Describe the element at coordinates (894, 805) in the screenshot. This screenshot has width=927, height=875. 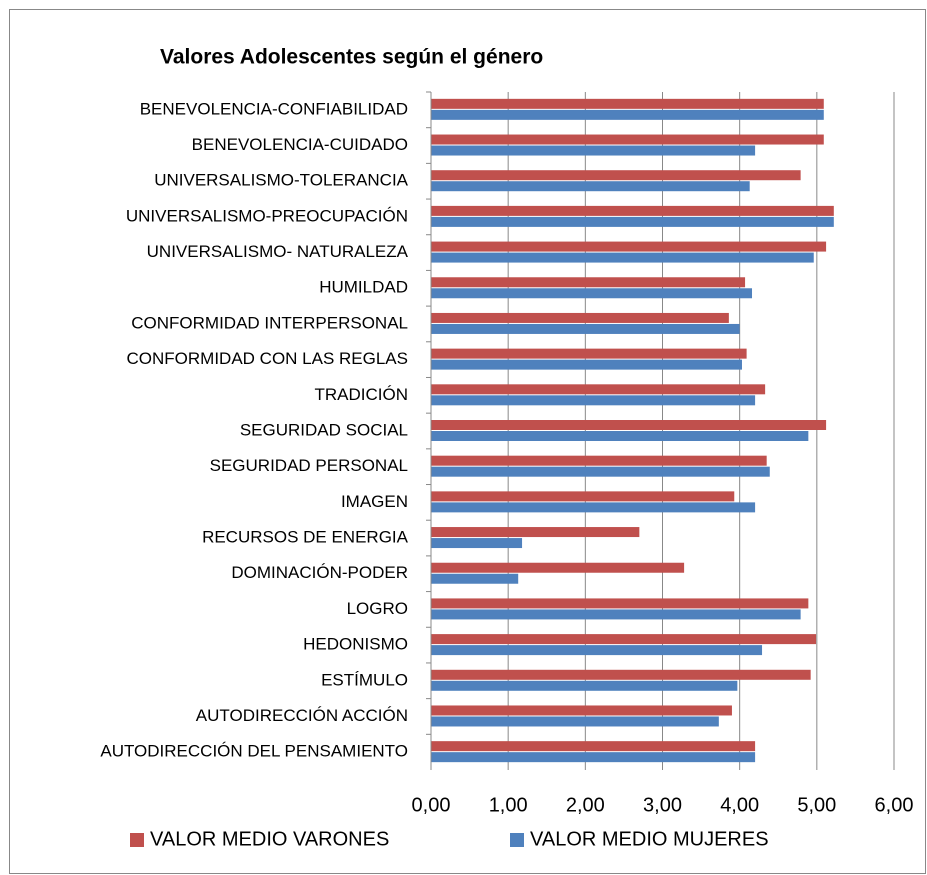
I see `x-tick-label: 6,00` at that location.